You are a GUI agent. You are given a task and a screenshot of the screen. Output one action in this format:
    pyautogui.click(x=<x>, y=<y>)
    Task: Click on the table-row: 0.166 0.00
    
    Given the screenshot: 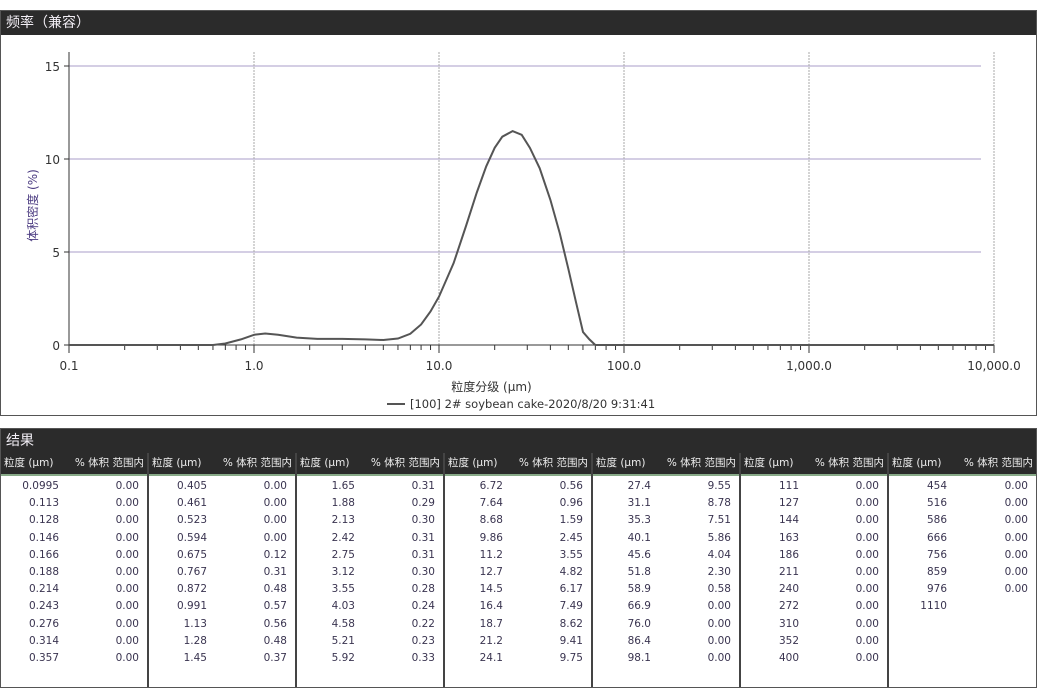 What is the action you would take?
    pyautogui.click(x=74, y=555)
    